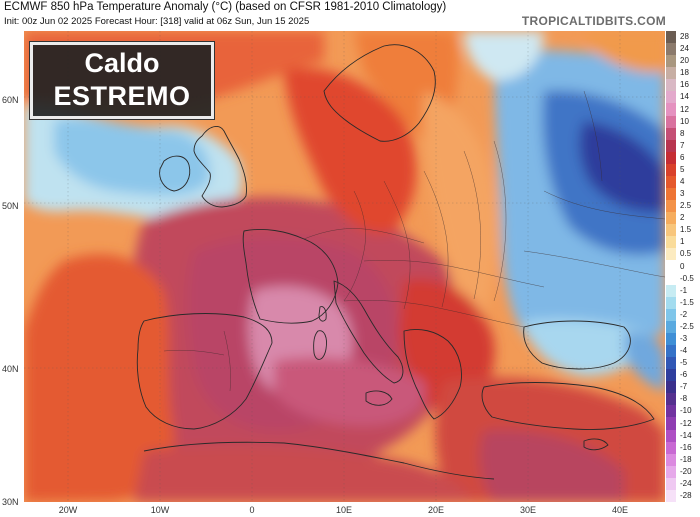 Image resolution: width=700 pixels, height=517 pixels. I want to click on colorbar-tick-label: -2.5, so click(687, 326).